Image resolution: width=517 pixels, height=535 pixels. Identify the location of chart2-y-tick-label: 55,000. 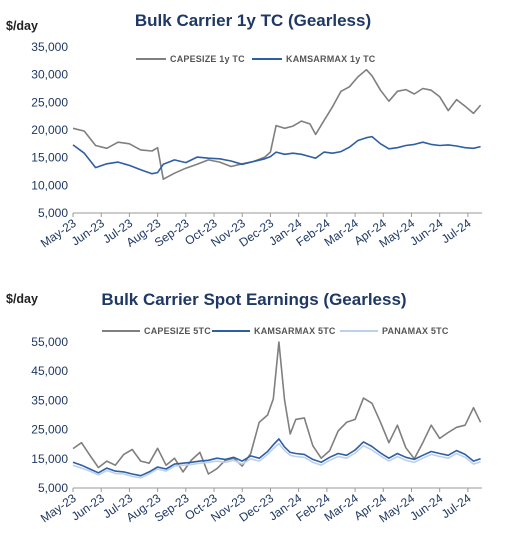
(49, 342).